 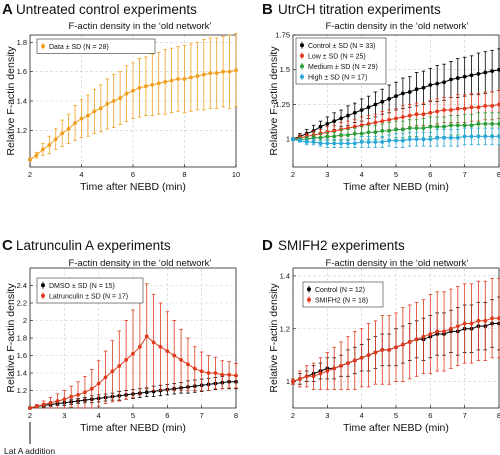 What do you see at coordinates (327, 415) in the screenshot?
I see `x-tick-label: 3` at bounding box center [327, 415].